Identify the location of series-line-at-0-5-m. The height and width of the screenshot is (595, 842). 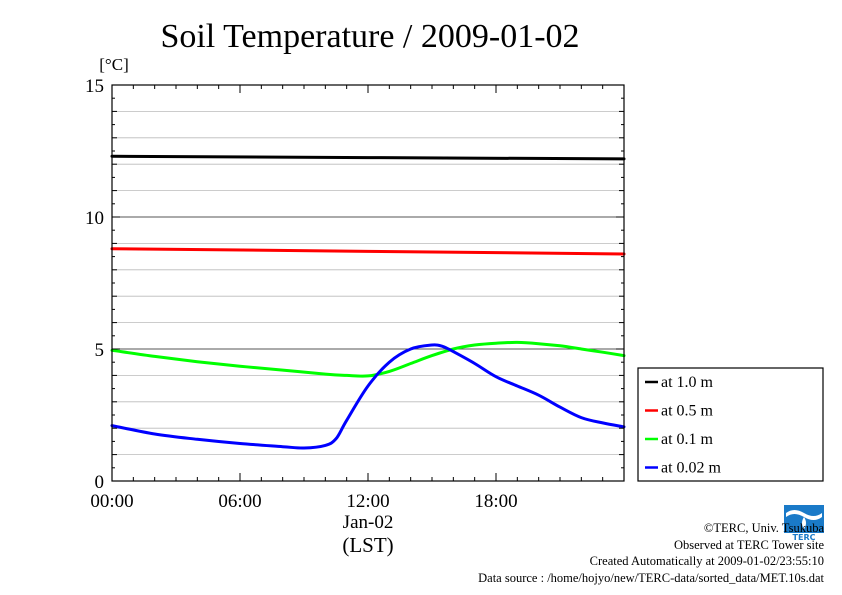
(368, 251).